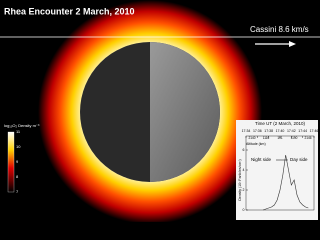 This screenshot has width=320, height=240. Describe the element at coordinates (314, 131) in the screenshot. I see `x-tick-label: 17:46` at that location.